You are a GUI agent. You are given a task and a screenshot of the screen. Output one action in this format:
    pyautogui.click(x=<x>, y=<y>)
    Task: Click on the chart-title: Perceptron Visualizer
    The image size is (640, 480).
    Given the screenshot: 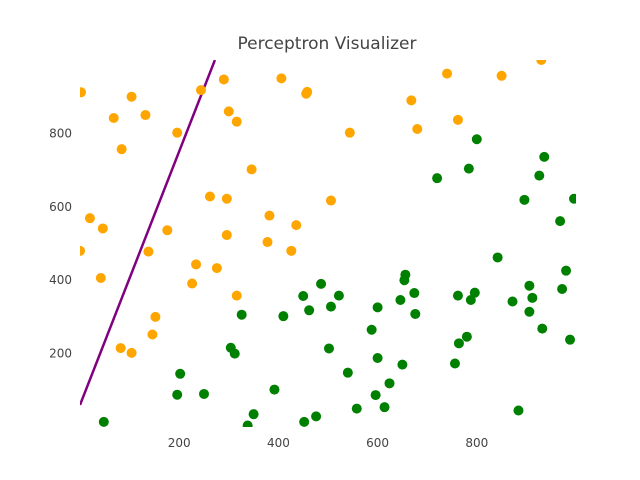 What is the action you would take?
    pyautogui.click(x=326, y=44)
    